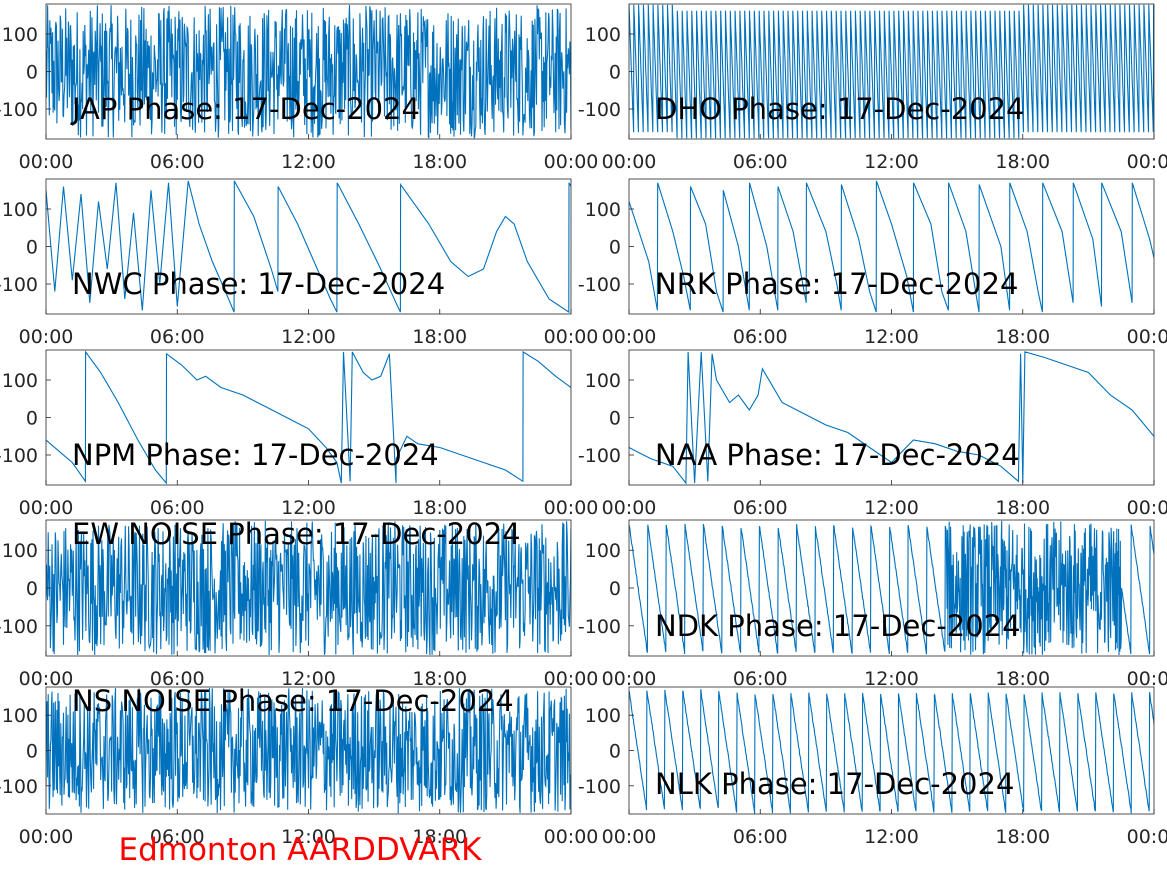  Describe the element at coordinates (838, 626) in the screenshot. I see `panel-title: NDK Phase: 17-Dec-2024` at that location.